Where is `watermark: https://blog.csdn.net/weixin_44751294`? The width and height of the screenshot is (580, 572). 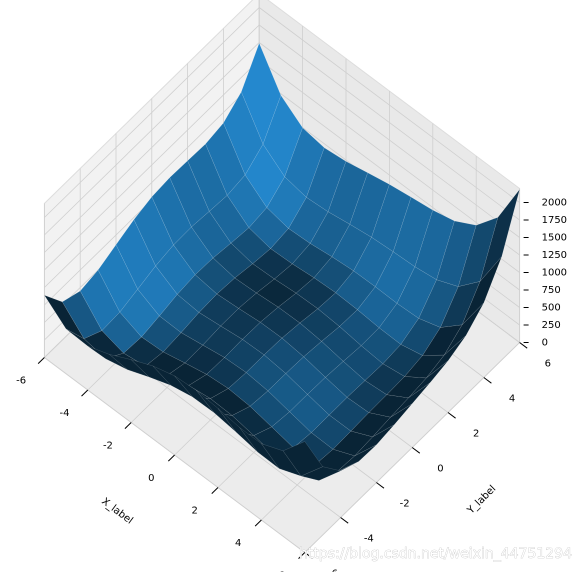 watermark: https://blog.csdn.net/weixin_44751294 is located at coordinates (435, 554).